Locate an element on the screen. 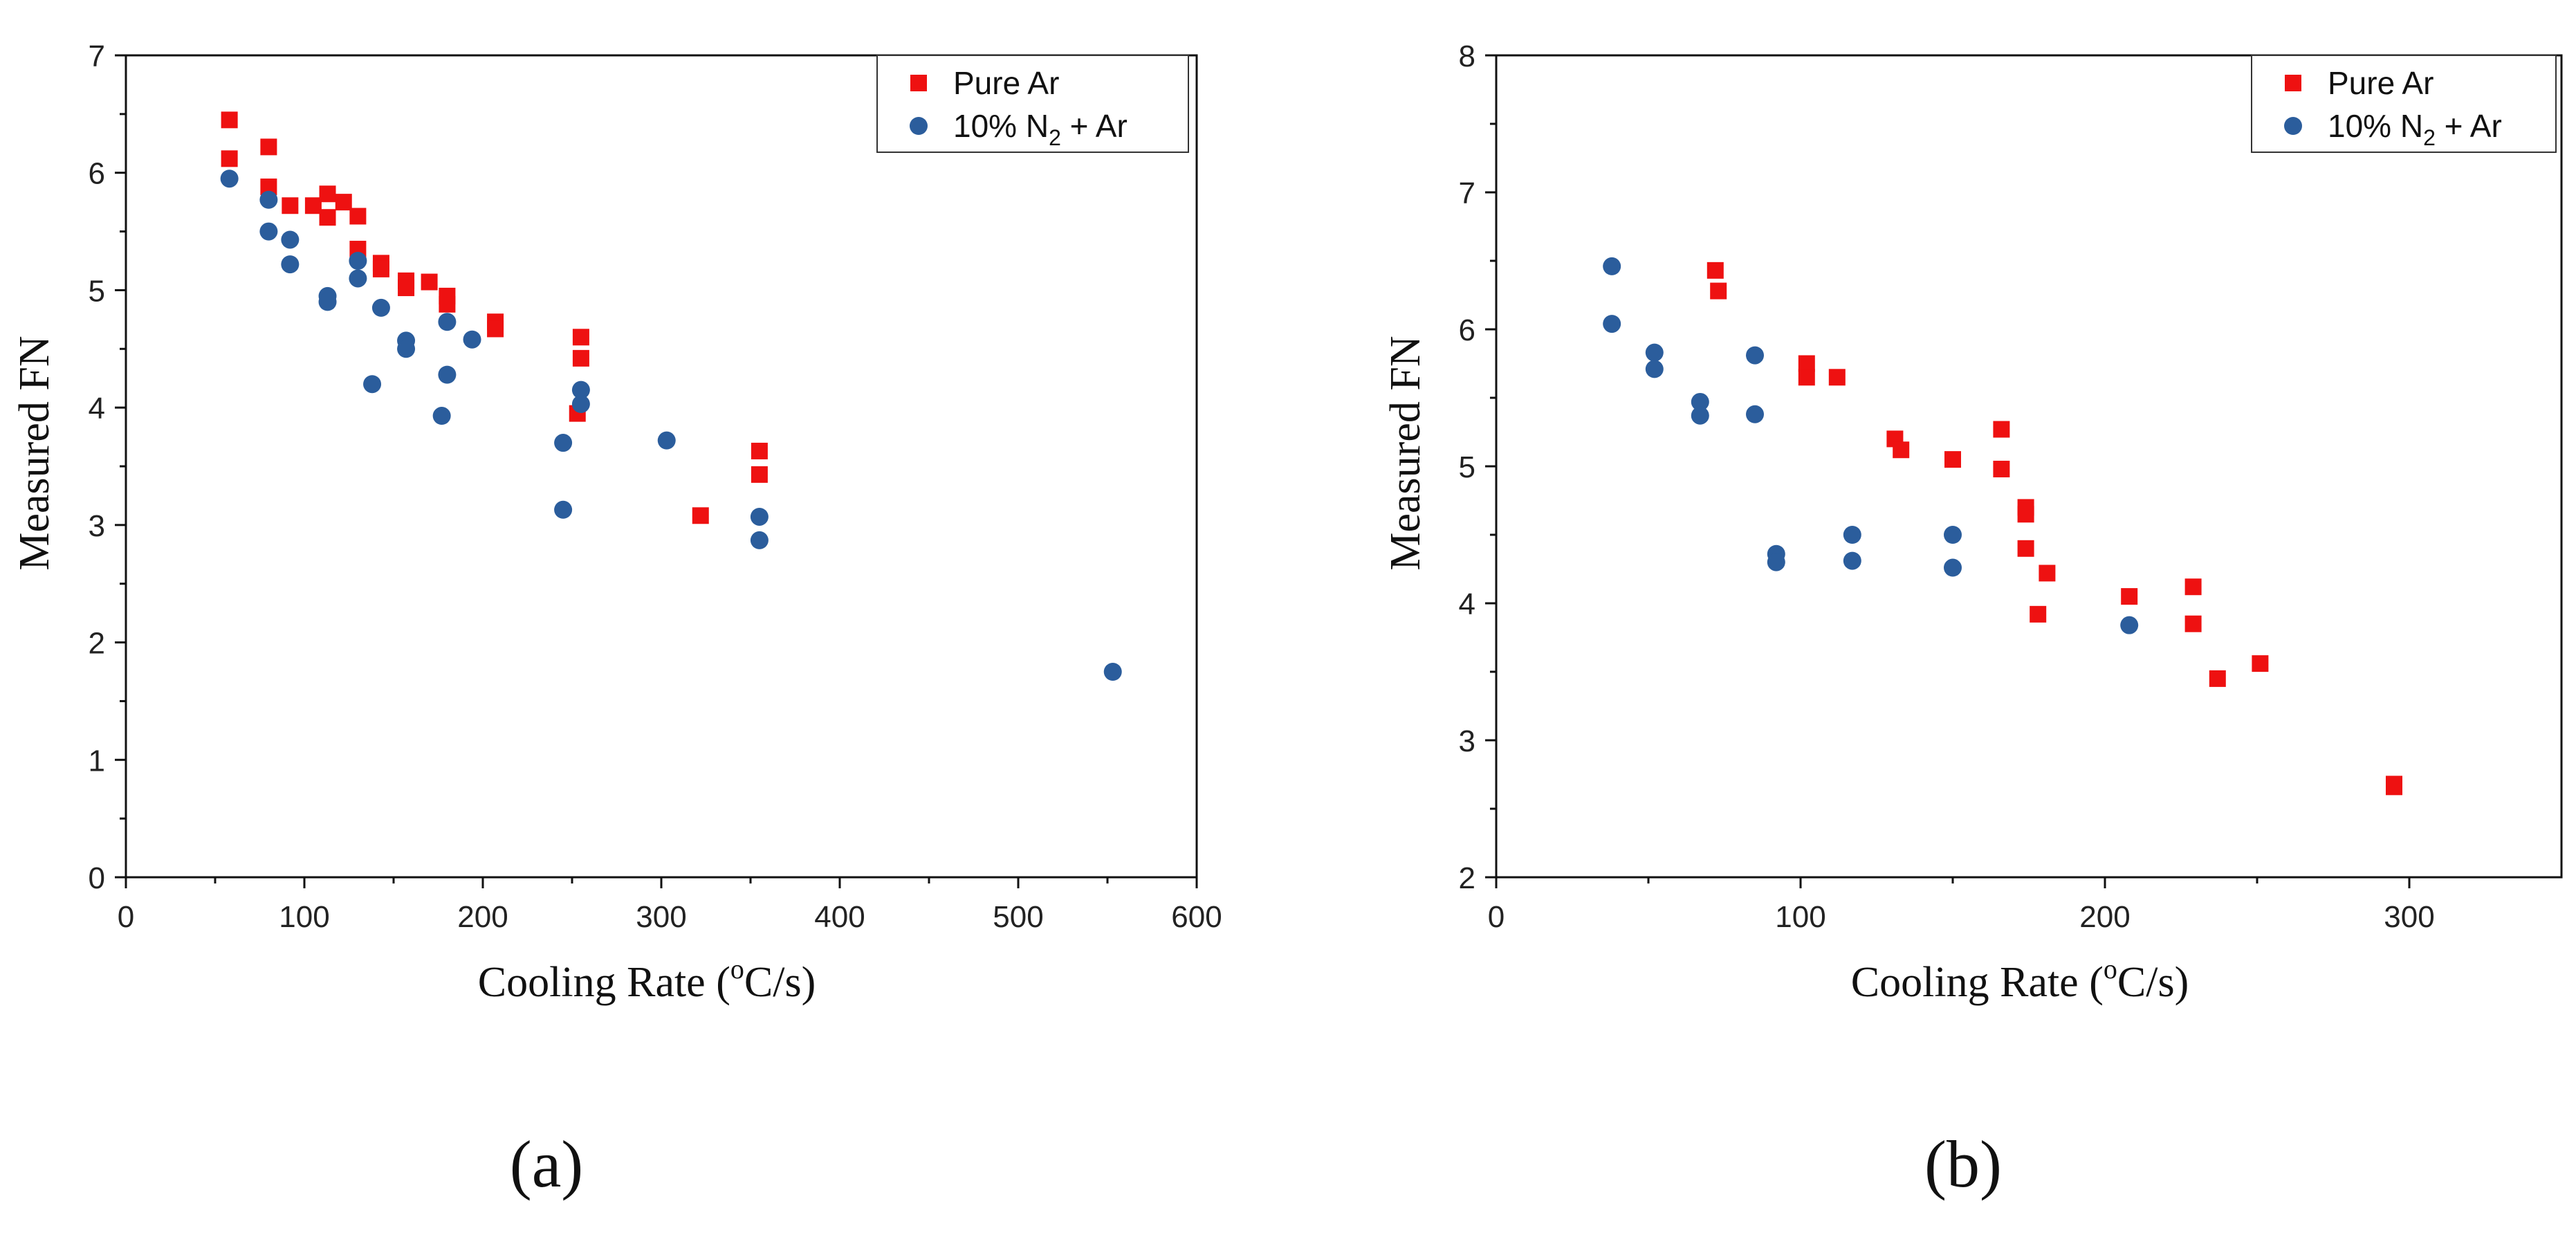 This screenshot has height=1237, width=2576. x-tick-label: 400 is located at coordinates (839, 917).